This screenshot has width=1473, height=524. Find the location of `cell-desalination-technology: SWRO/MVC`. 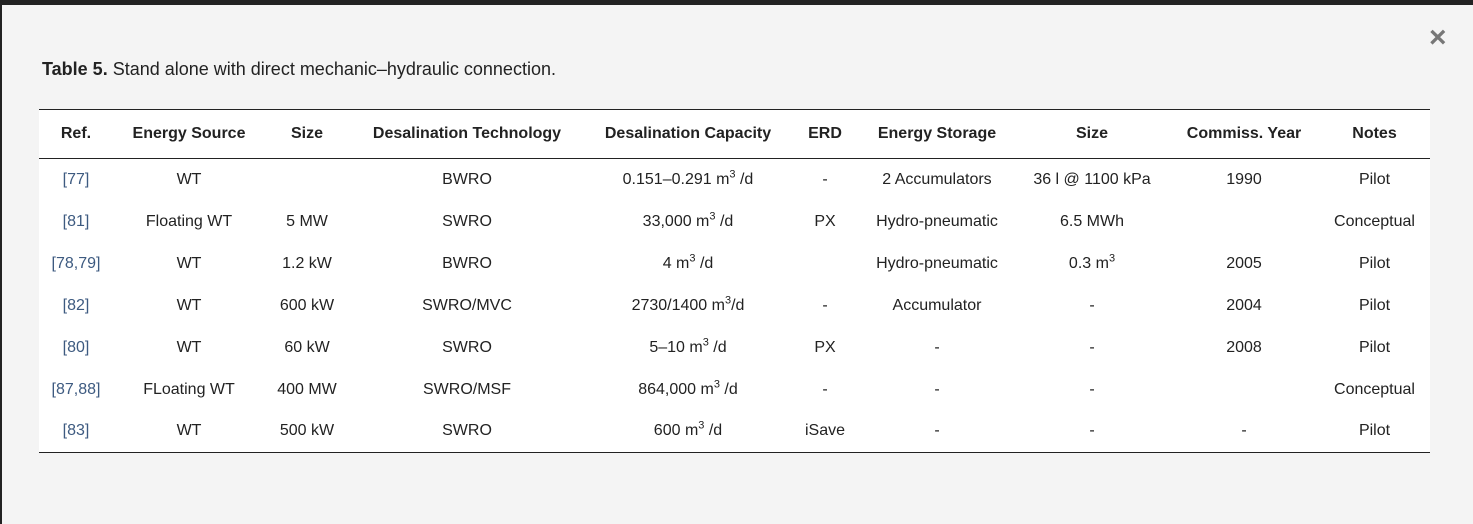

cell-desalination-technology: SWRO/MVC is located at coordinates (467, 305).